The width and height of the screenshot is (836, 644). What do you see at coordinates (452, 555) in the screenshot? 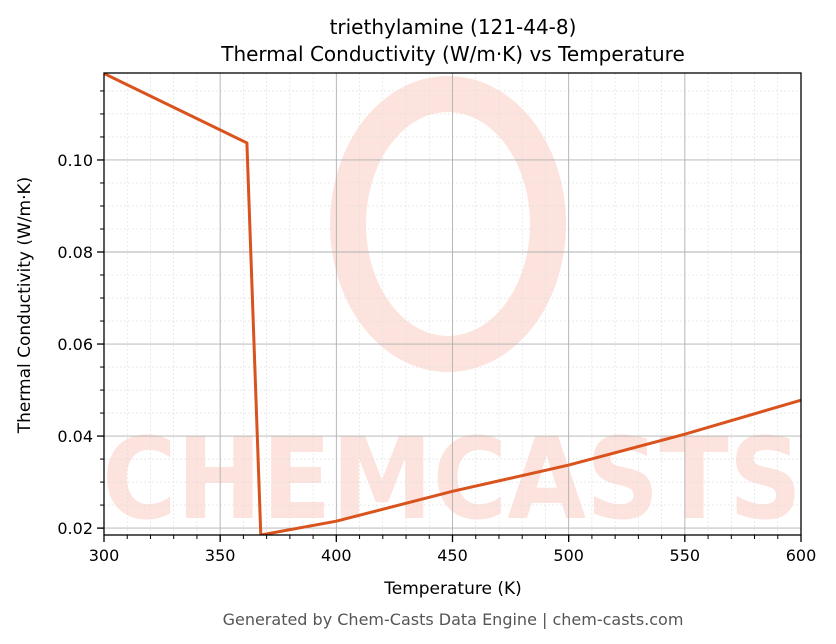
I see `x-tick-label: 450` at bounding box center [452, 555].